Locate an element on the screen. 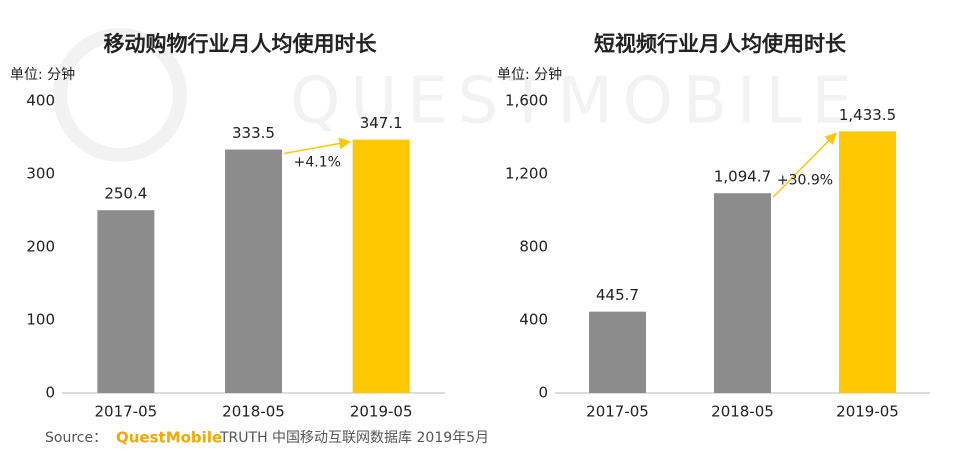 This screenshot has width=960, height=462. y-tick-label: 300 is located at coordinates (40, 174).